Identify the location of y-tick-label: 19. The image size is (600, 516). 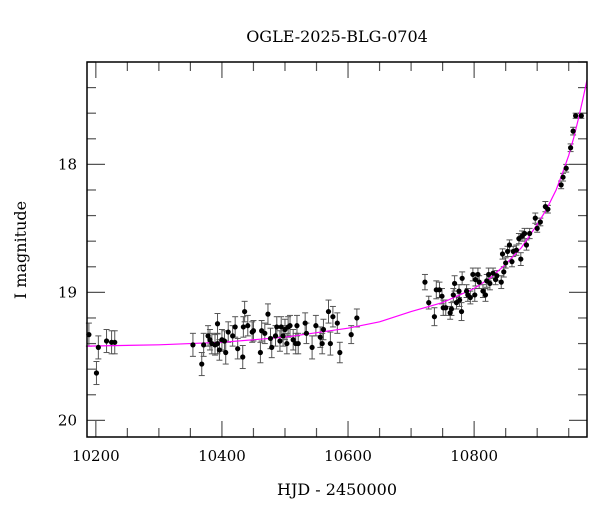
(67, 292).